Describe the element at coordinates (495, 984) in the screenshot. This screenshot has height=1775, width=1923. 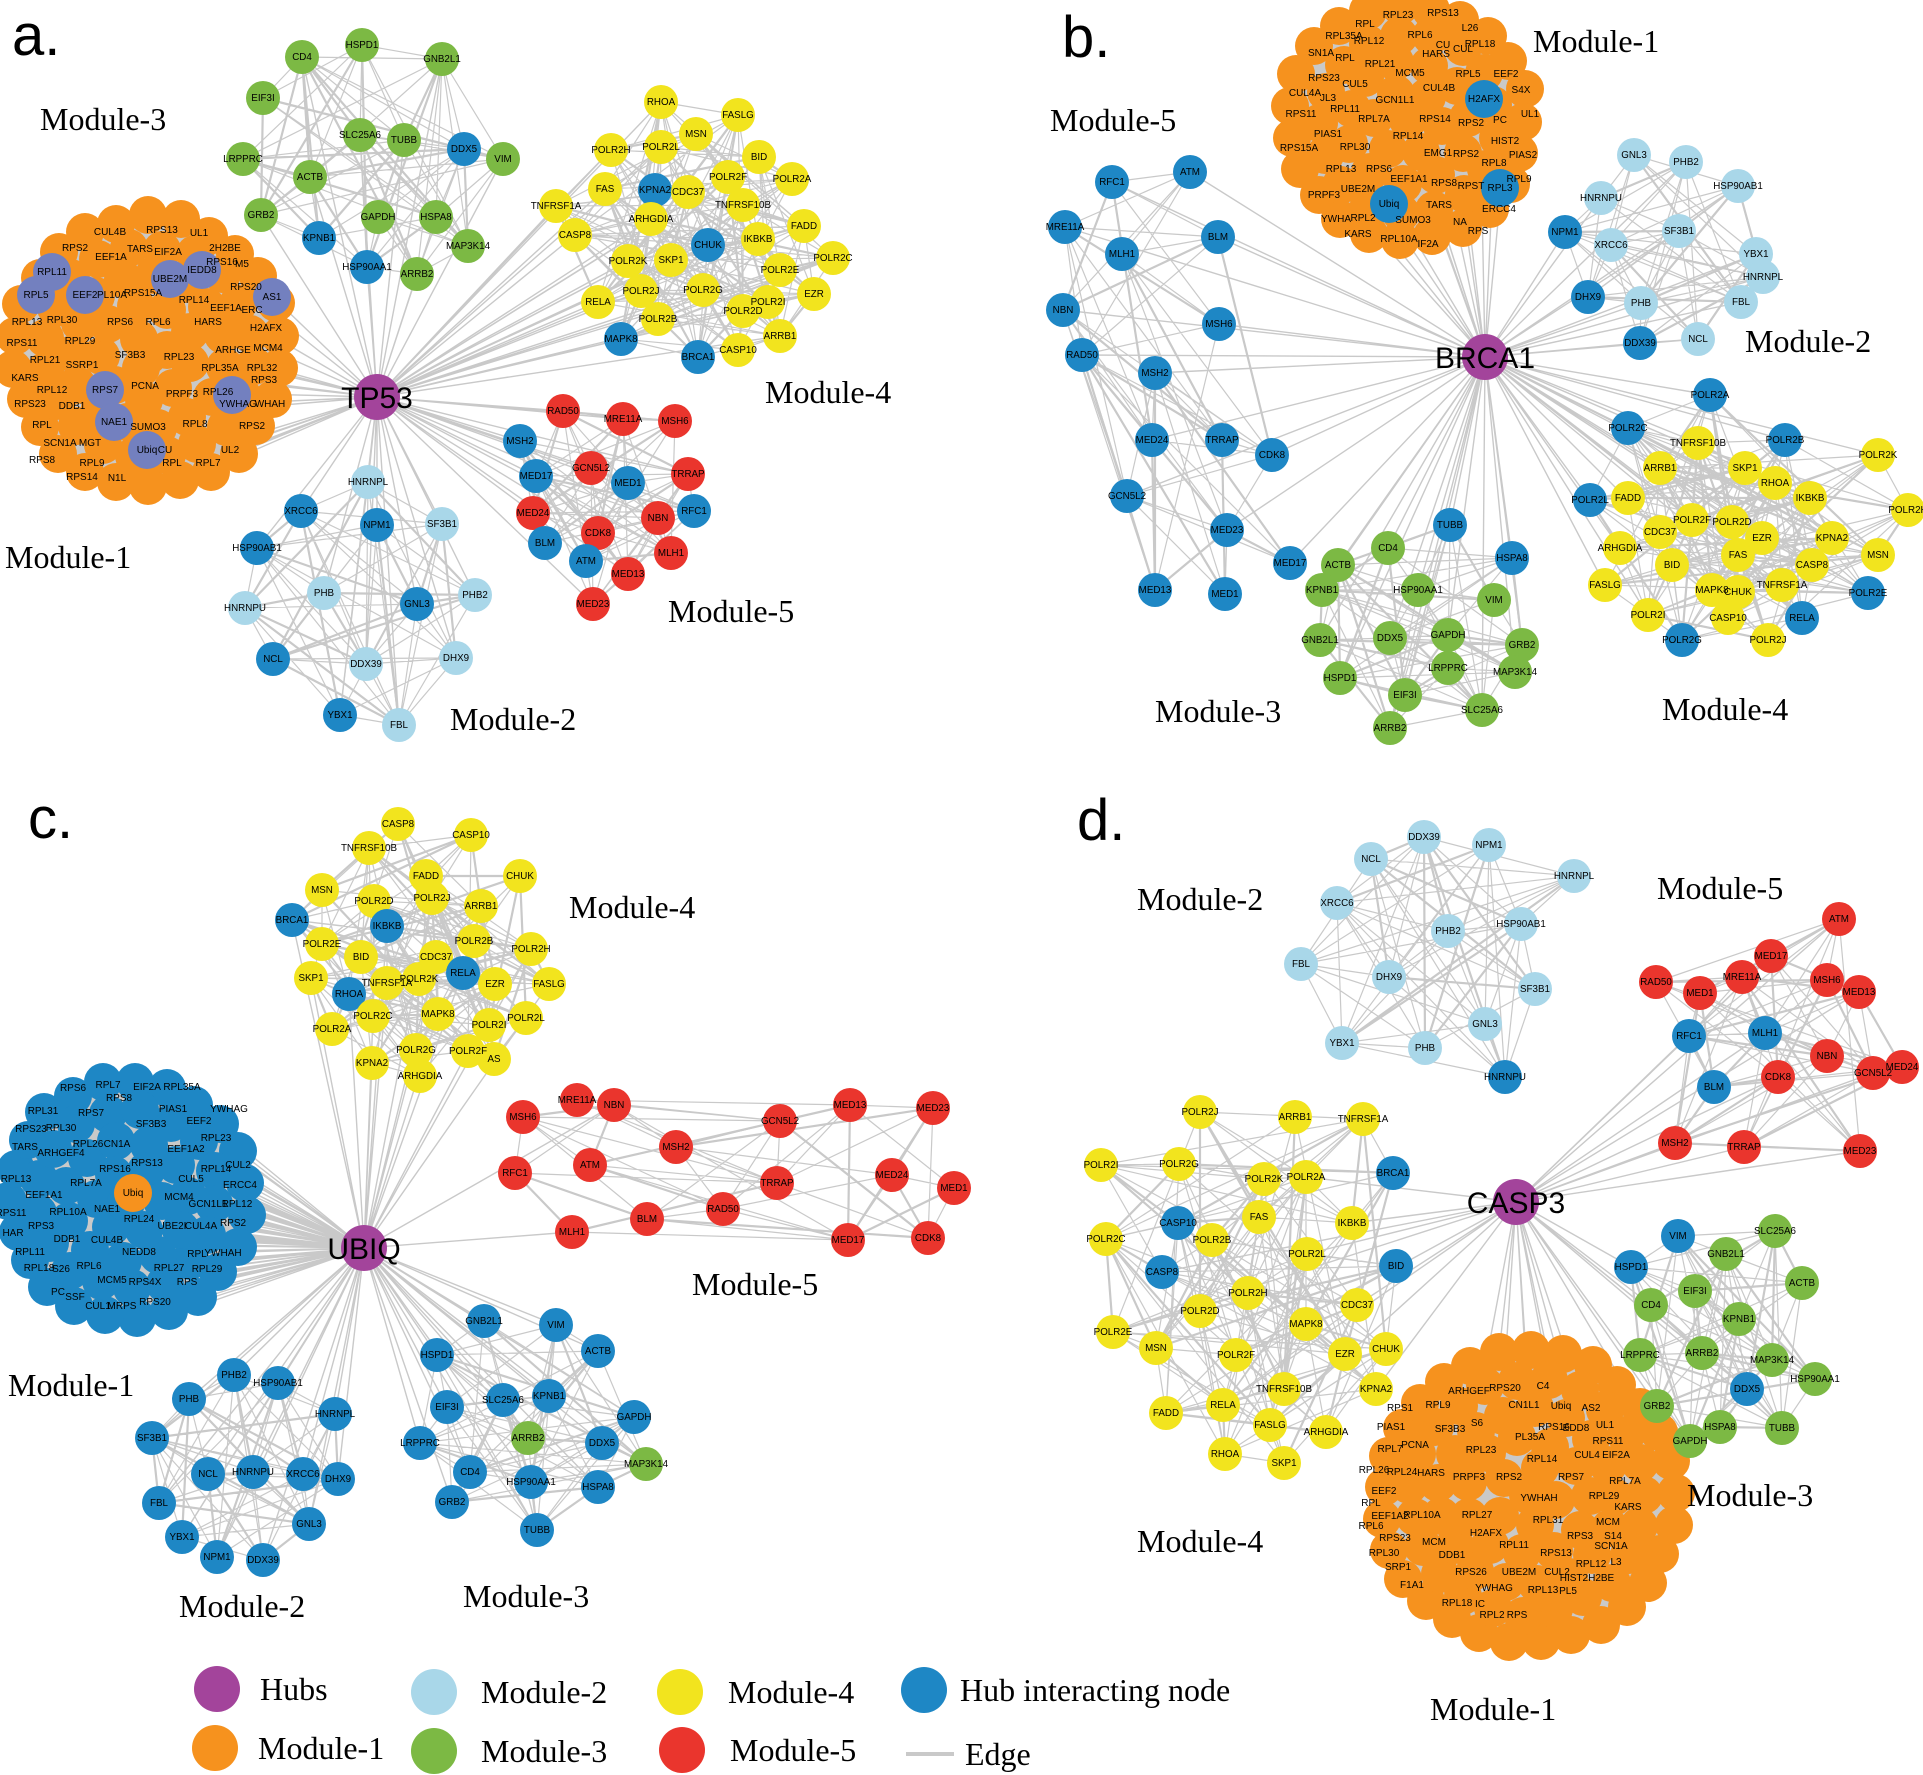
I see `svg-text: EZR` at that location.